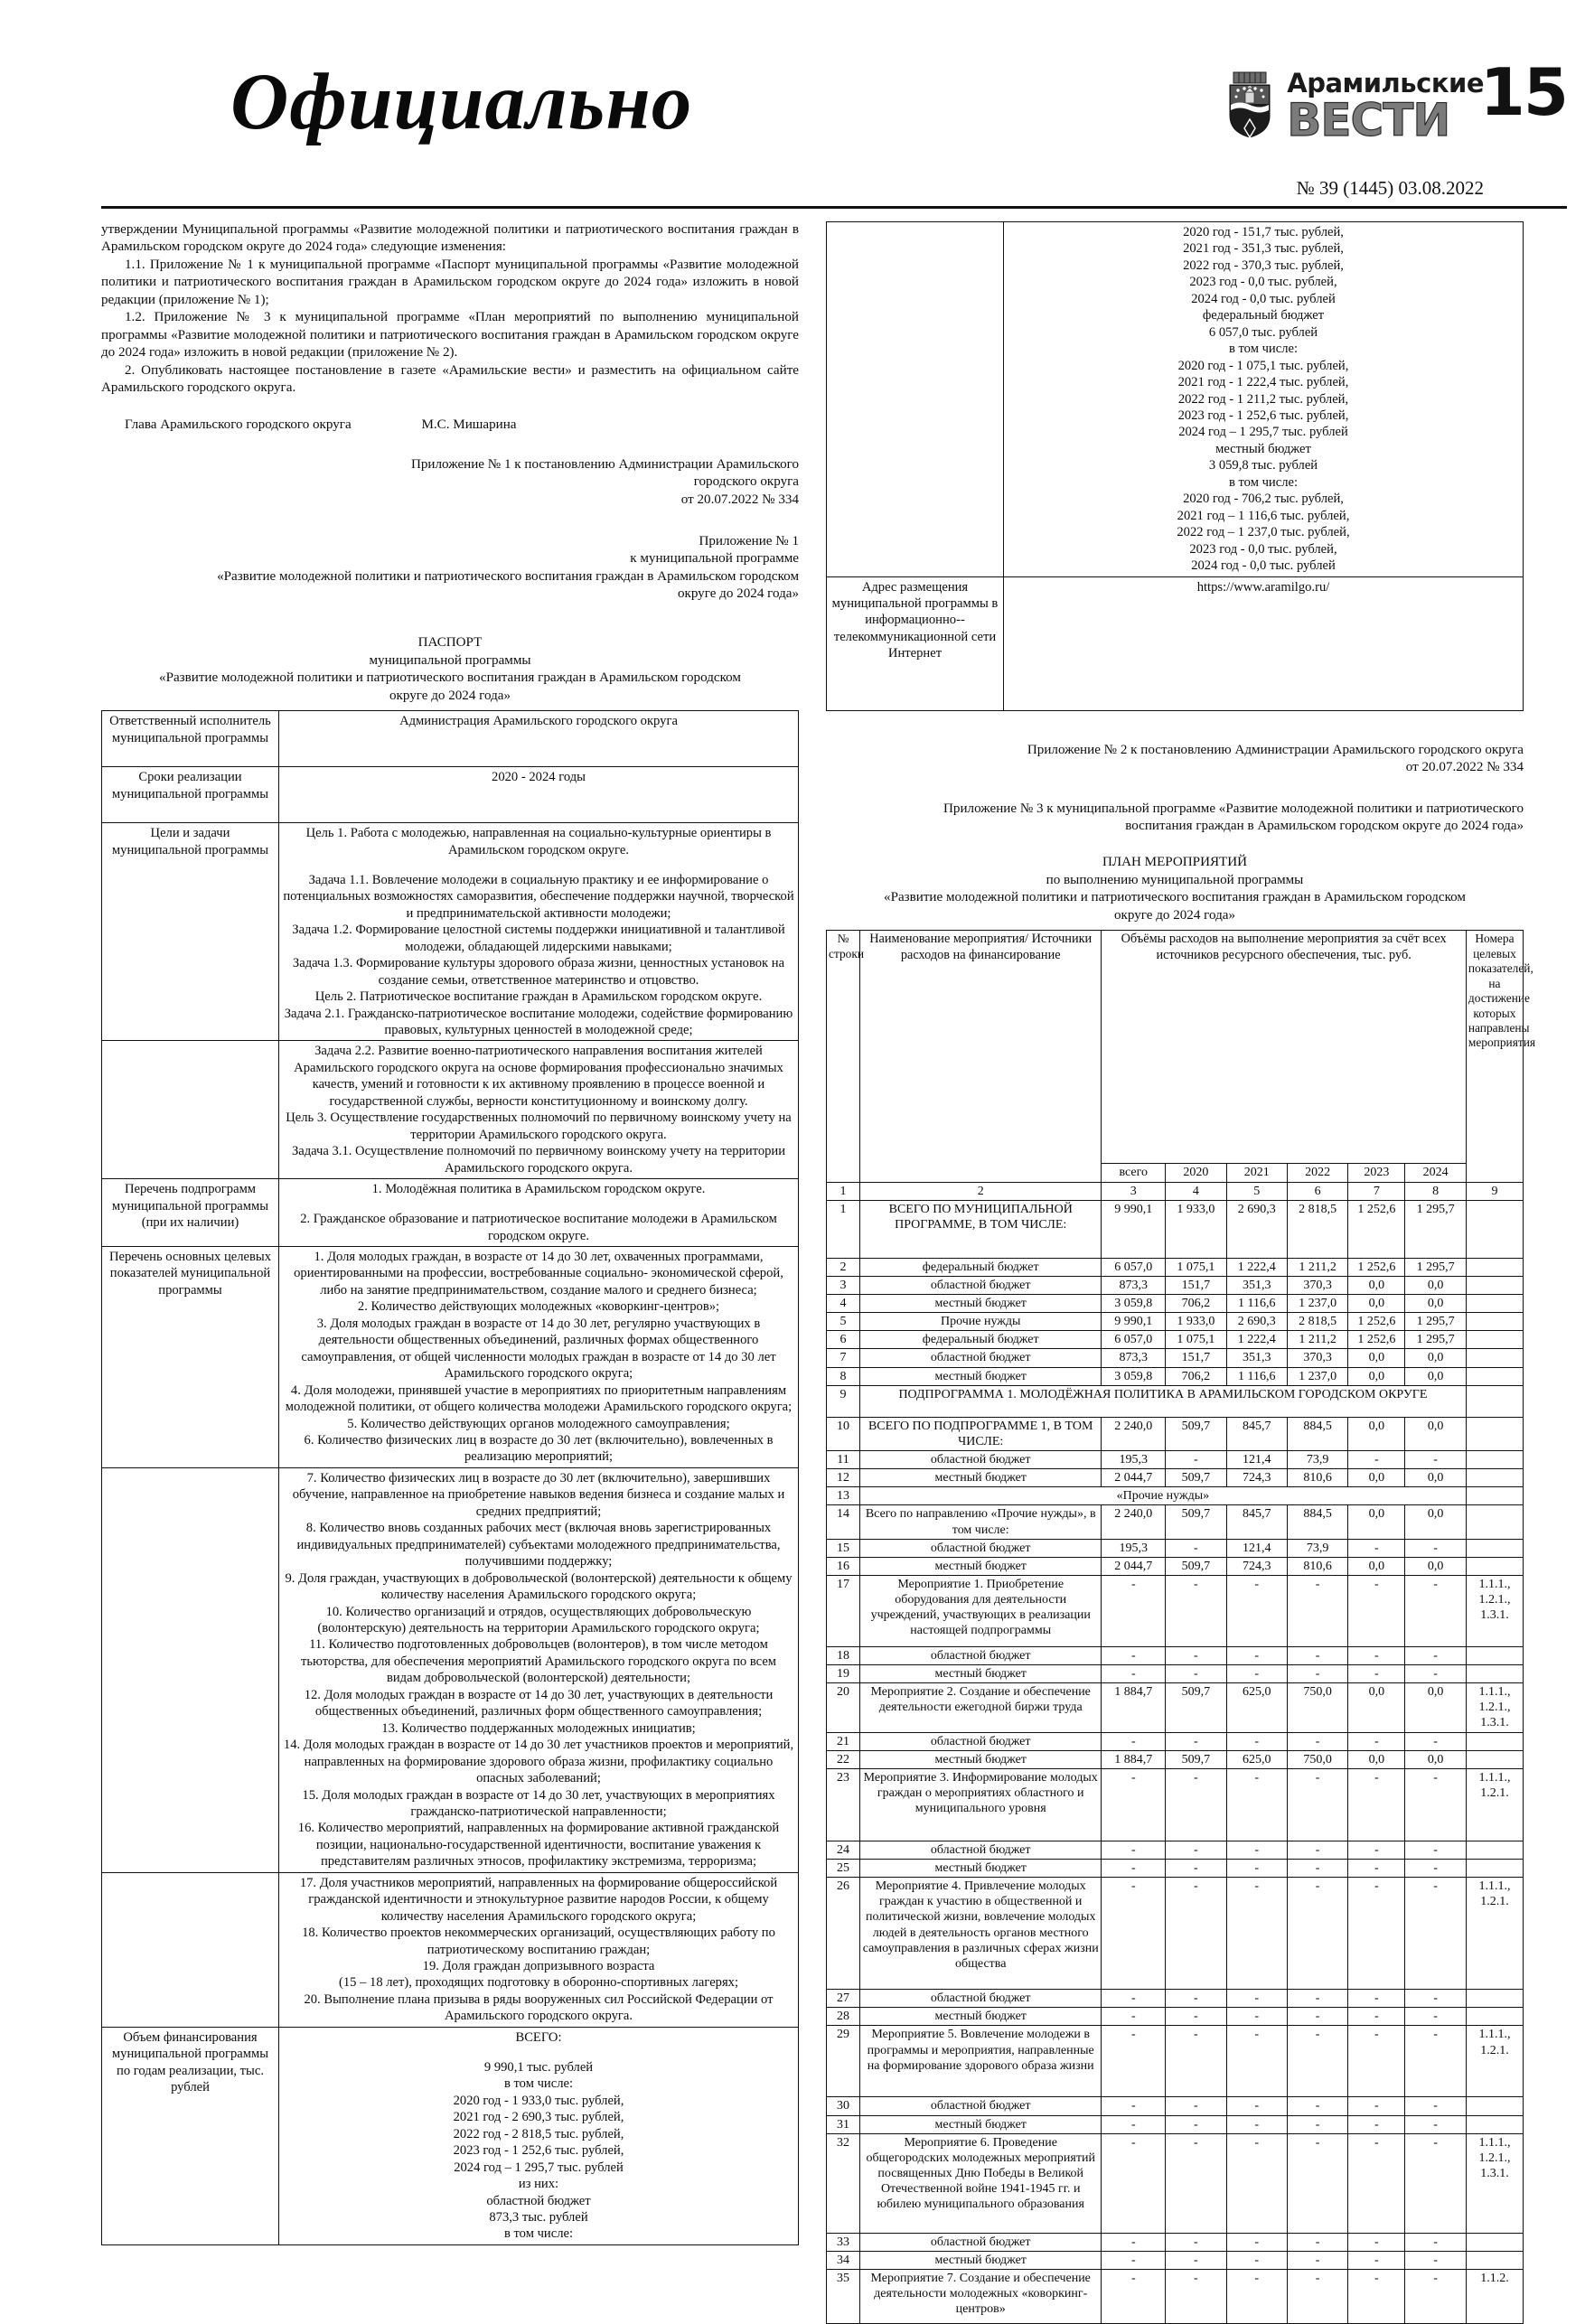  Describe the element at coordinates (1317, 1173) in the screenshot. I see `plan-subheader-2022: 2022` at that location.